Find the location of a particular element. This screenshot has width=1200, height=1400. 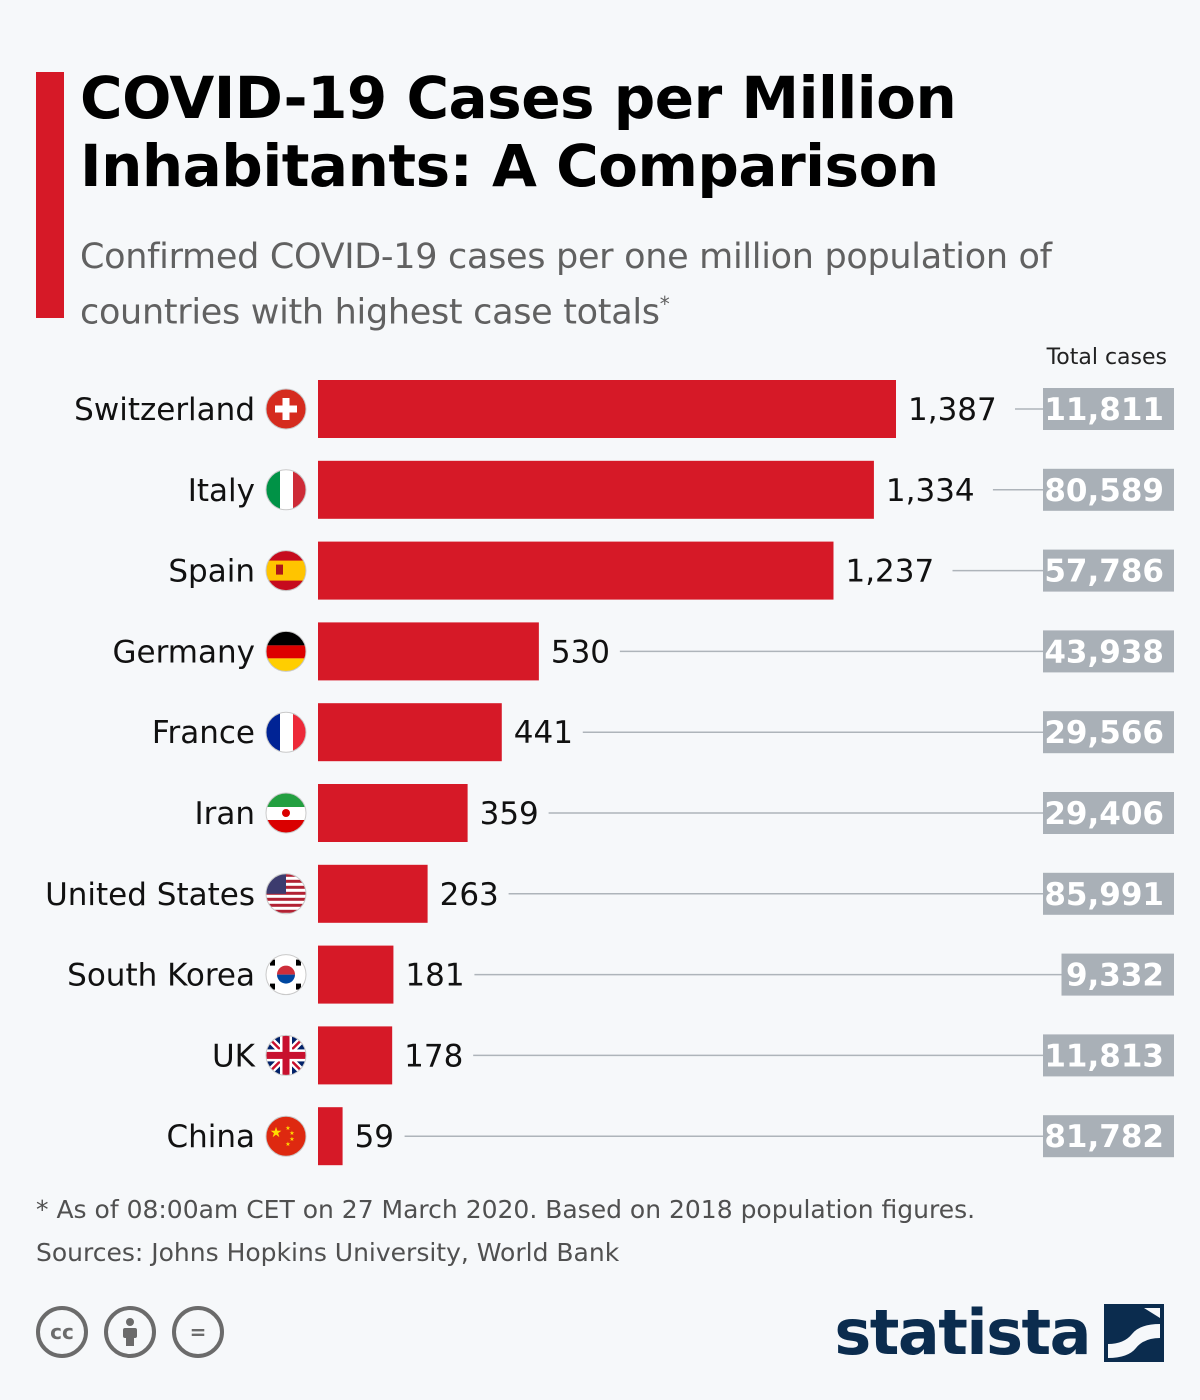

attribution-icon is located at coordinates (130, 1332).